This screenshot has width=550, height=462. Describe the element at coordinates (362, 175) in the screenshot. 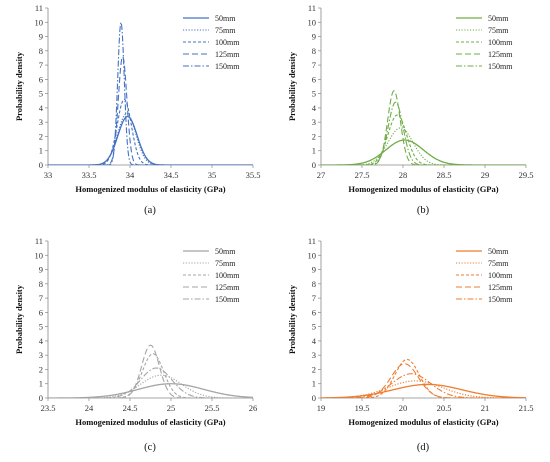

I see `x-tick-label: 27.5` at that location.